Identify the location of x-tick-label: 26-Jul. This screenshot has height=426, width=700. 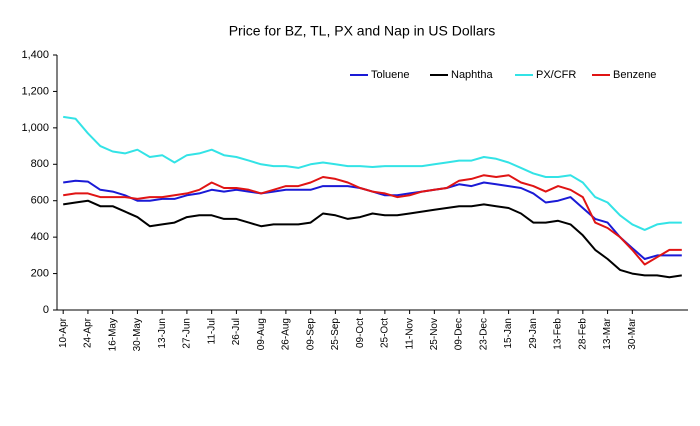
(236, 331).